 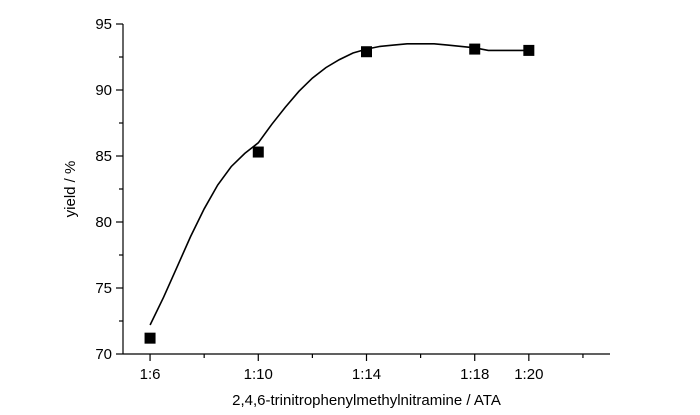 What do you see at coordinates (528, 374) in the screenshot?
I see `x-tick-label: 1:20` at bounding box center [528, 374].